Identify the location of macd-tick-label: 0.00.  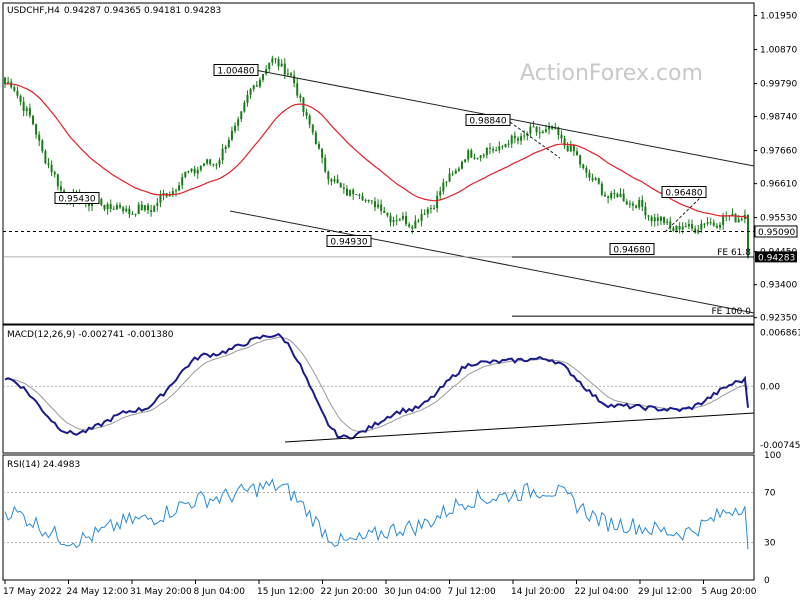
(770, 387).